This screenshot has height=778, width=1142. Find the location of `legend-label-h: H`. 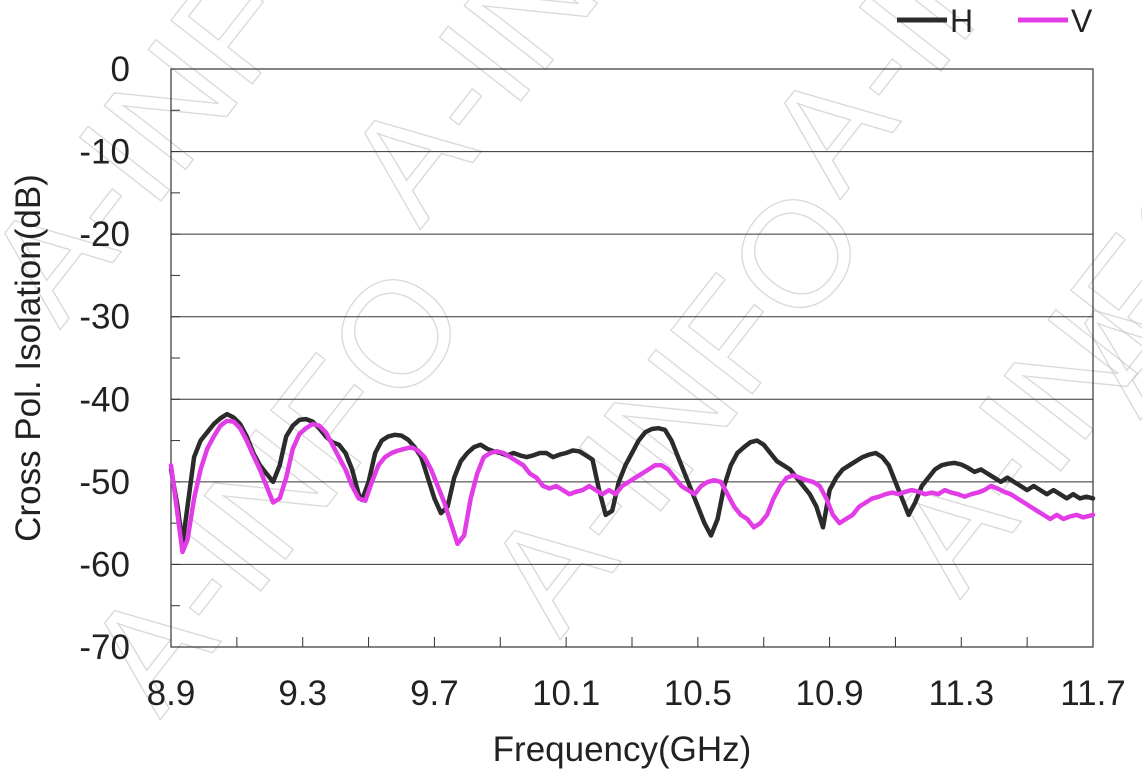

legend-label-h: H is located at coordinates (961, 21).